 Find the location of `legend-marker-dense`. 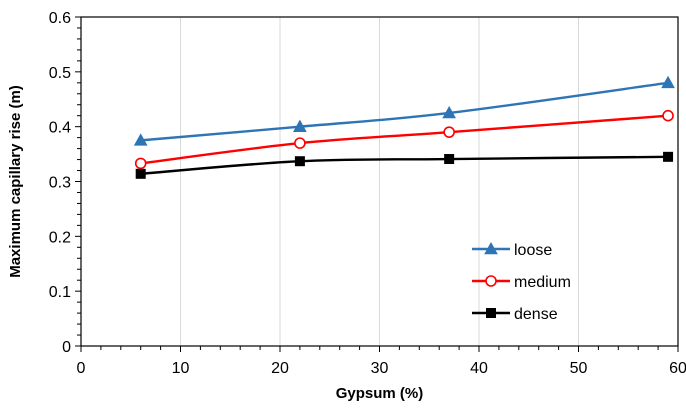

legend-marker-dense is located at coordinates (491, 313).